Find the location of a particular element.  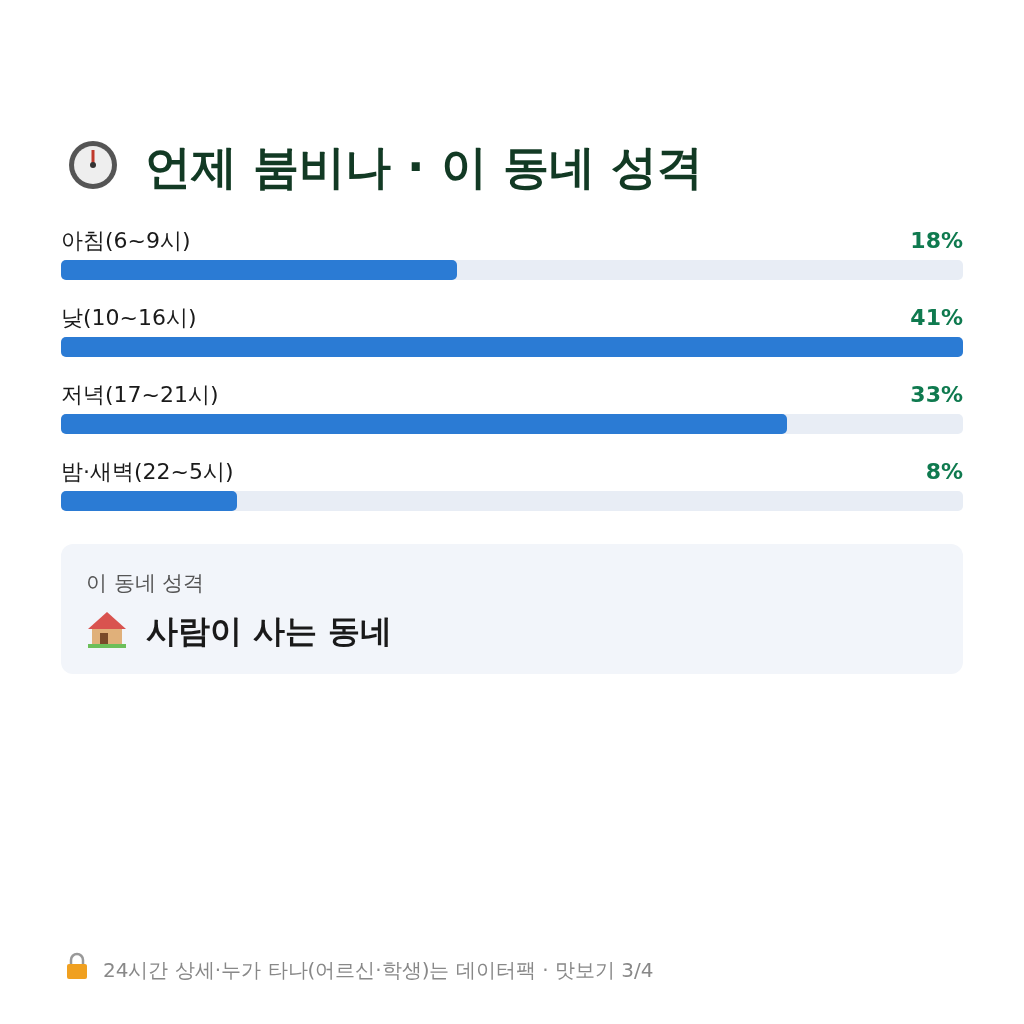

text: 이 동네 성격 is located at coordinates (145, 583).